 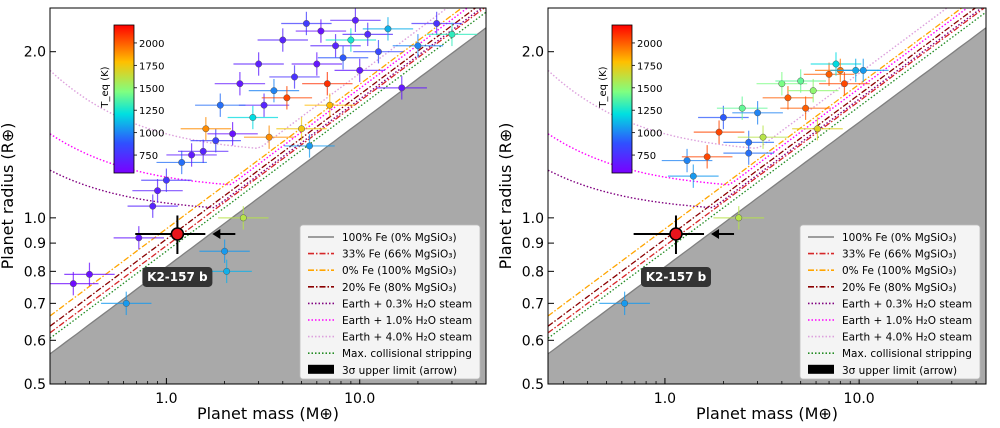 I want to click on colorbar-label: T_eq (K), so click(x=603, y=87).